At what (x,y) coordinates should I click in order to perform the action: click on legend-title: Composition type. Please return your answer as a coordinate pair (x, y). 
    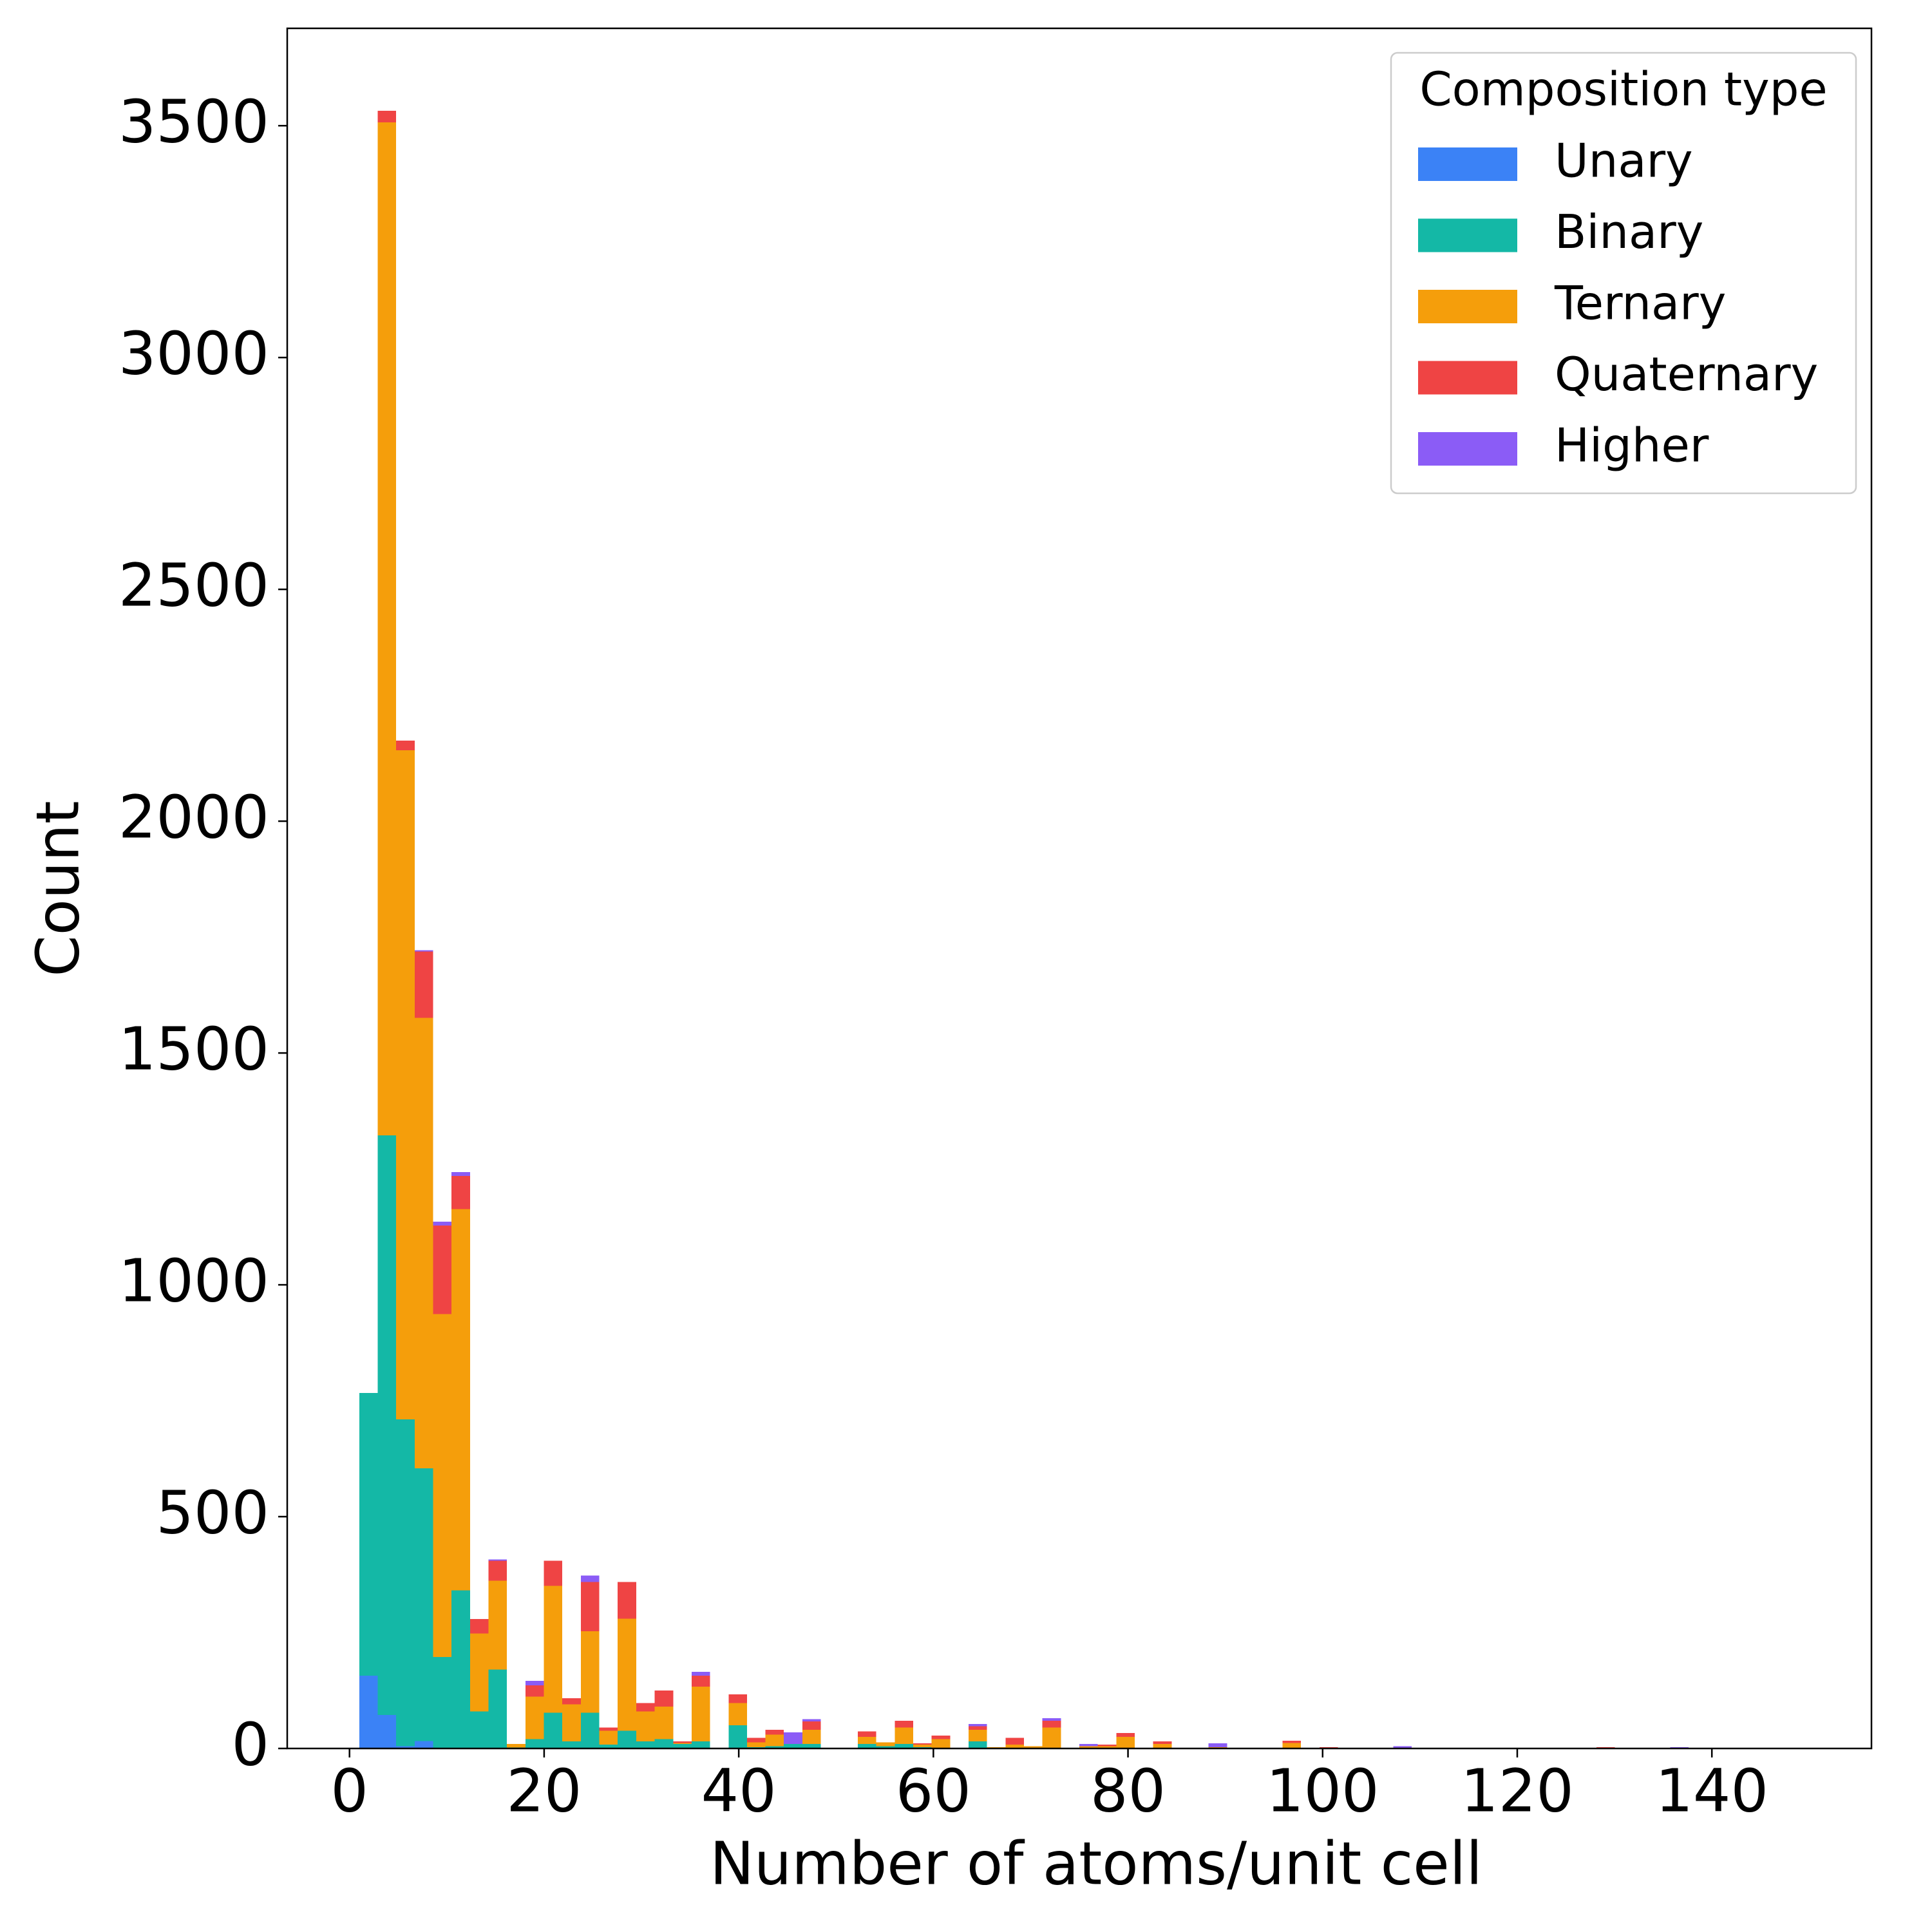
    Looking at the image, I should click on (1623, 89).